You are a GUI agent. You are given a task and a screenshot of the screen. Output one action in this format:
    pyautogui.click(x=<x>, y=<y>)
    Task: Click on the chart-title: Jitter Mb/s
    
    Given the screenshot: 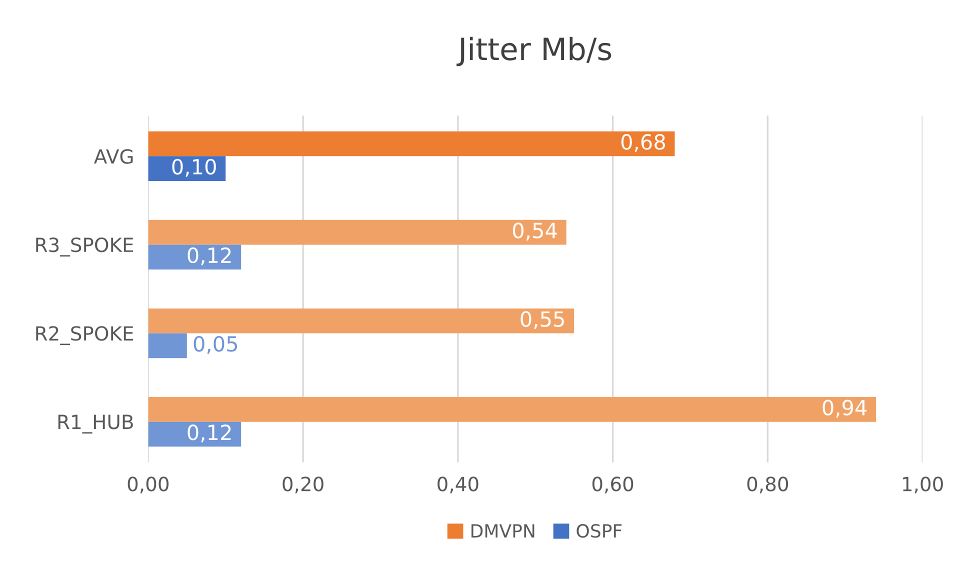 What is the action you would take?
    pyautogui.click(x=534, y=51)
    